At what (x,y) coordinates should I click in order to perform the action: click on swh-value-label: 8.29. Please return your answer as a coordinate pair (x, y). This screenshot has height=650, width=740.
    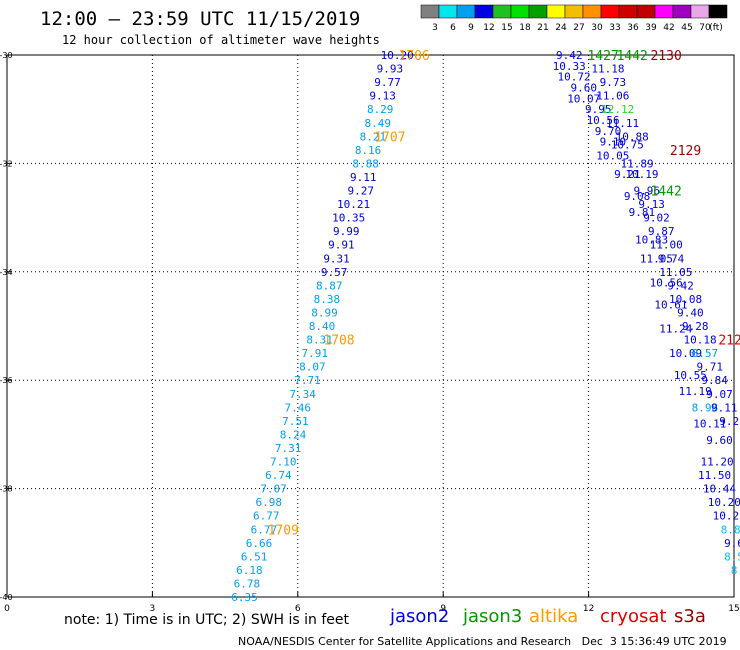
    Looking at the image, I should click on (380, 109).